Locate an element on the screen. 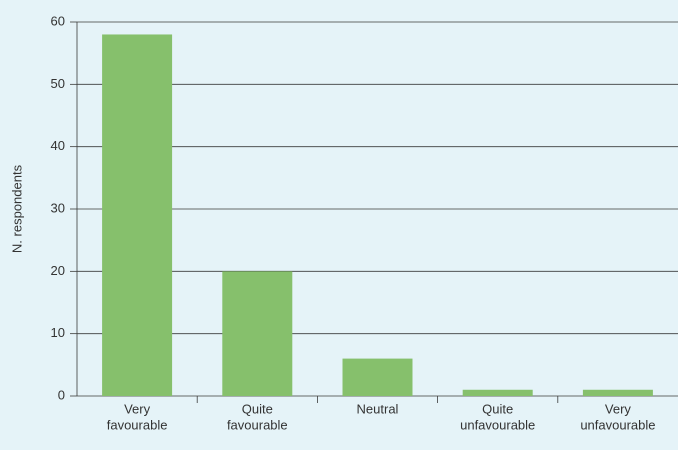 The image size is (678, 450). y-tick-label: 30 is located at coordinates (58, 207).